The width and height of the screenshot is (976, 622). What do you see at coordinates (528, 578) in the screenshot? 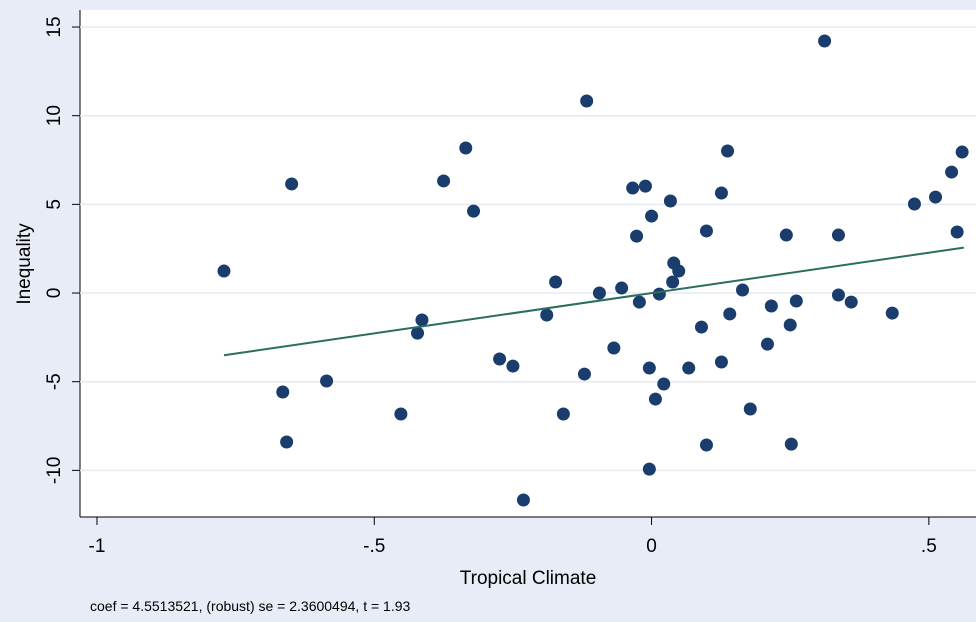
I see `x-axis-title: Tropical Climate` at bounding box center [528, 578].